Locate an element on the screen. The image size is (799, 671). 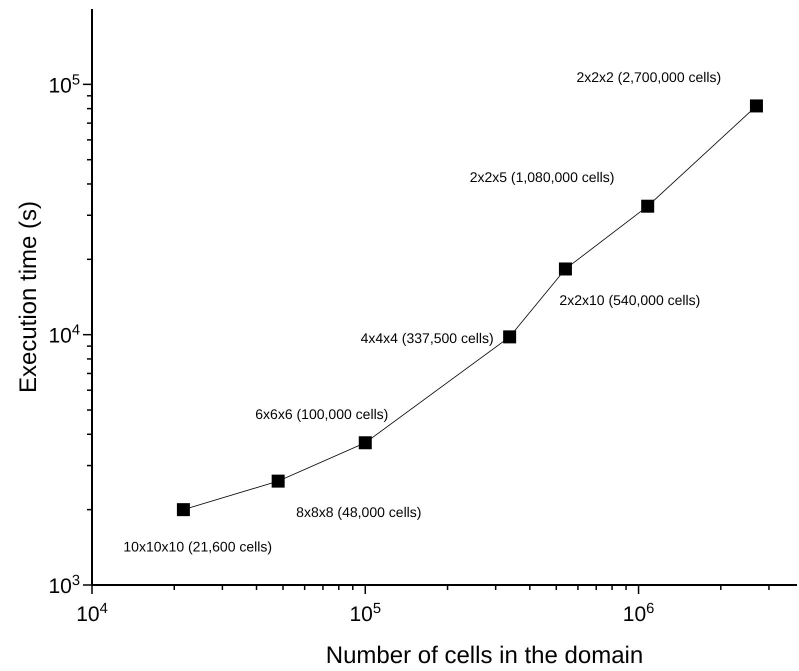
y-tick-label: 10$^{5}$ is located at coordinates (64, 85).